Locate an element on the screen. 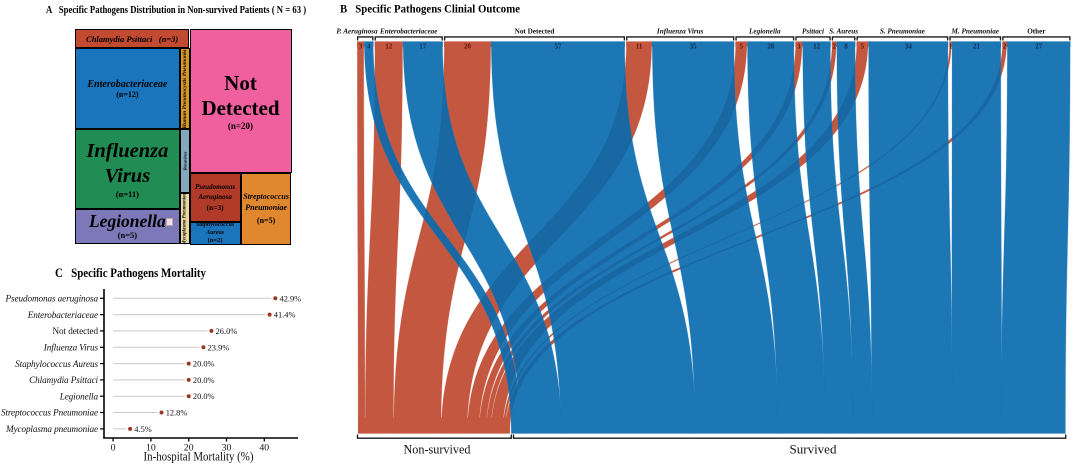 This screenshot has width=1080, height=468. svg-text: 12.8% is located at coordinates (177, 413).